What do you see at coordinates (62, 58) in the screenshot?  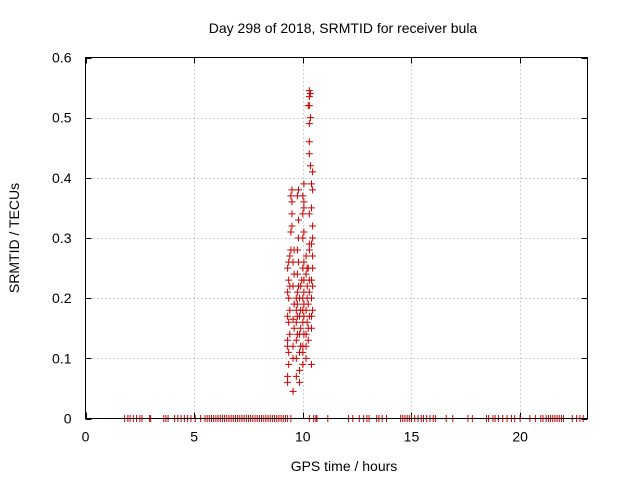 I see `y-tick-label: 0.6` at bounding box center [62, 58].